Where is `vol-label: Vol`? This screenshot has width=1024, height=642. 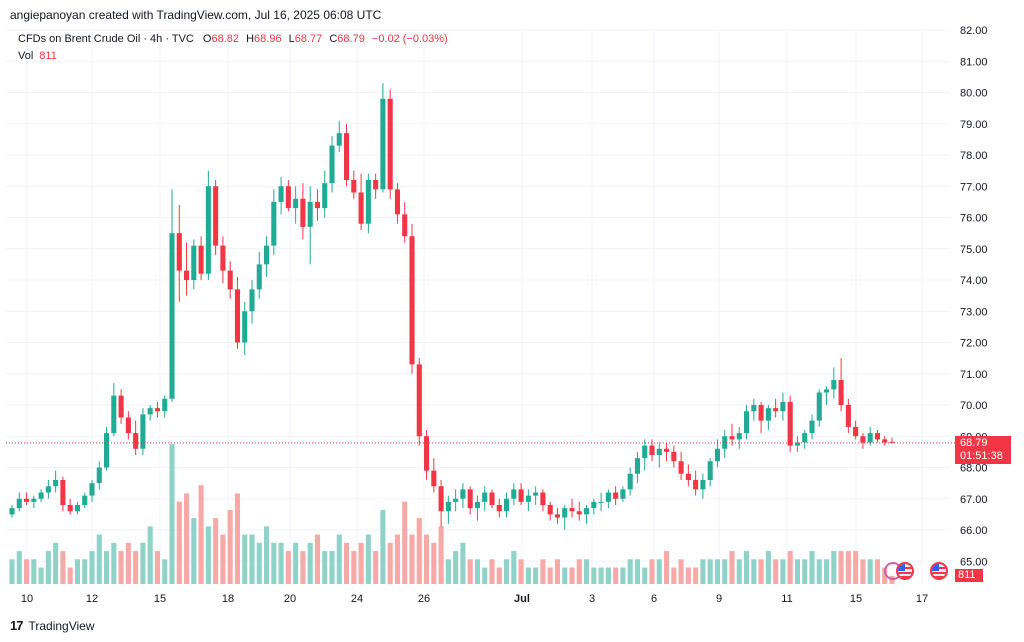
vol-label: Vol is located at coordinates (26, 56).